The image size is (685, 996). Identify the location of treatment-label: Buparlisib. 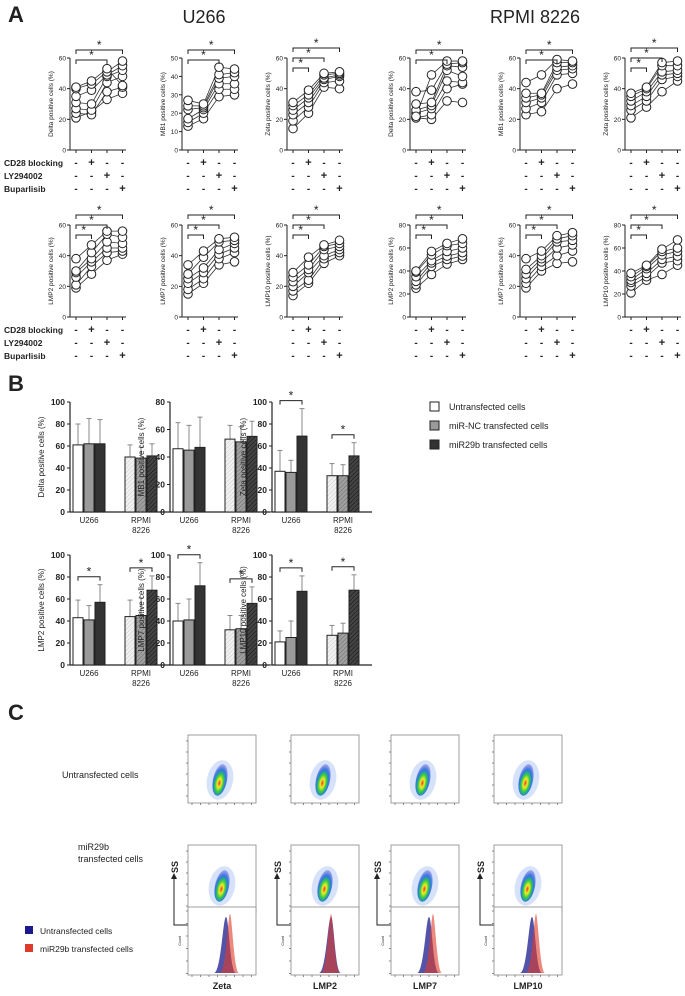
(25, 189).